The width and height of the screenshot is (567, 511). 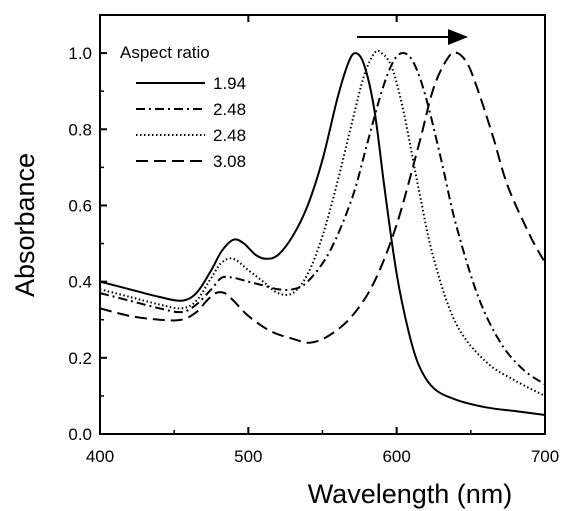 I want to click on y-axis-title: Absorbance, so click(x=25, y=225).